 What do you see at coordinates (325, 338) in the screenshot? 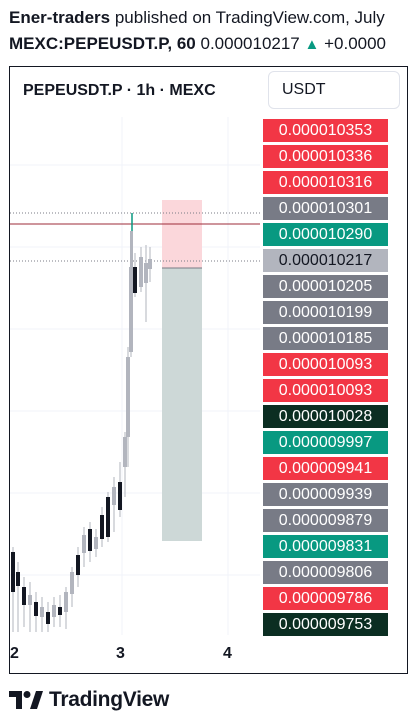
I see `price-label: 0.000010185` at bounding box center [325, 338].